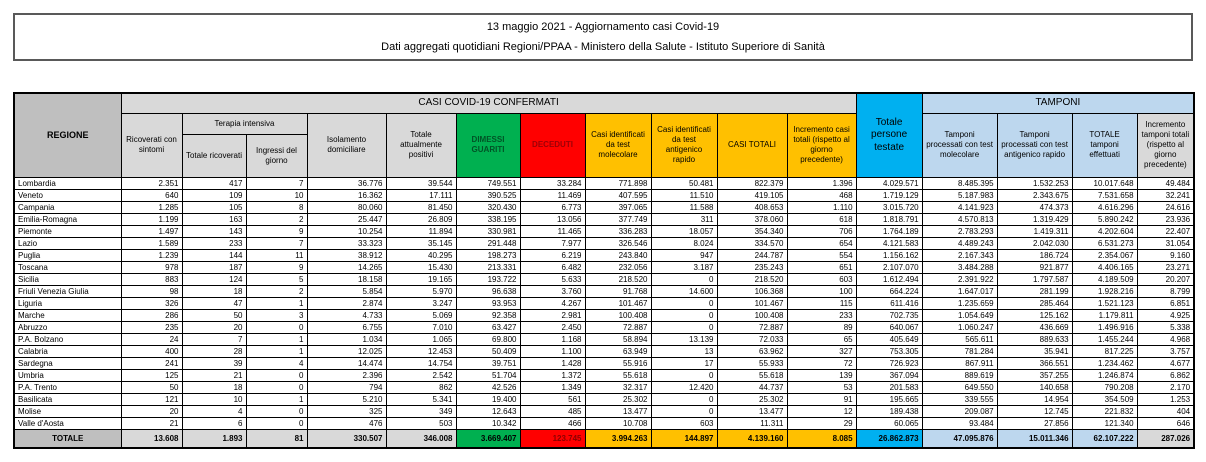 Image resolution: width=1206 pixels, height=462 pixels. I want to click on value-cell: 397.065, so click(618, 207).